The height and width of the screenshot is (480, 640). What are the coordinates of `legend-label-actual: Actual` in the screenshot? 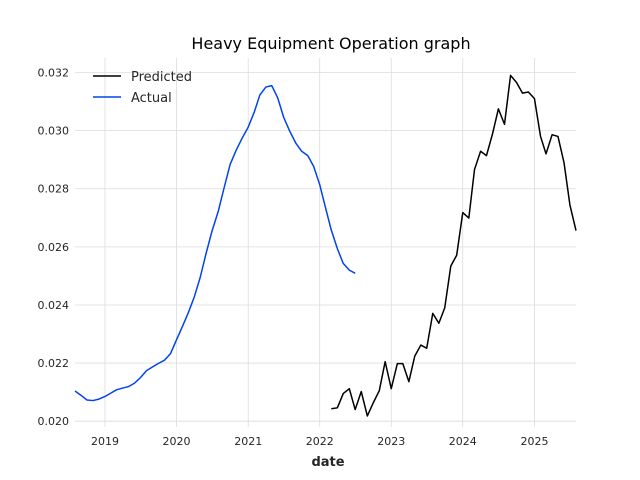 It's located at (151, 98).